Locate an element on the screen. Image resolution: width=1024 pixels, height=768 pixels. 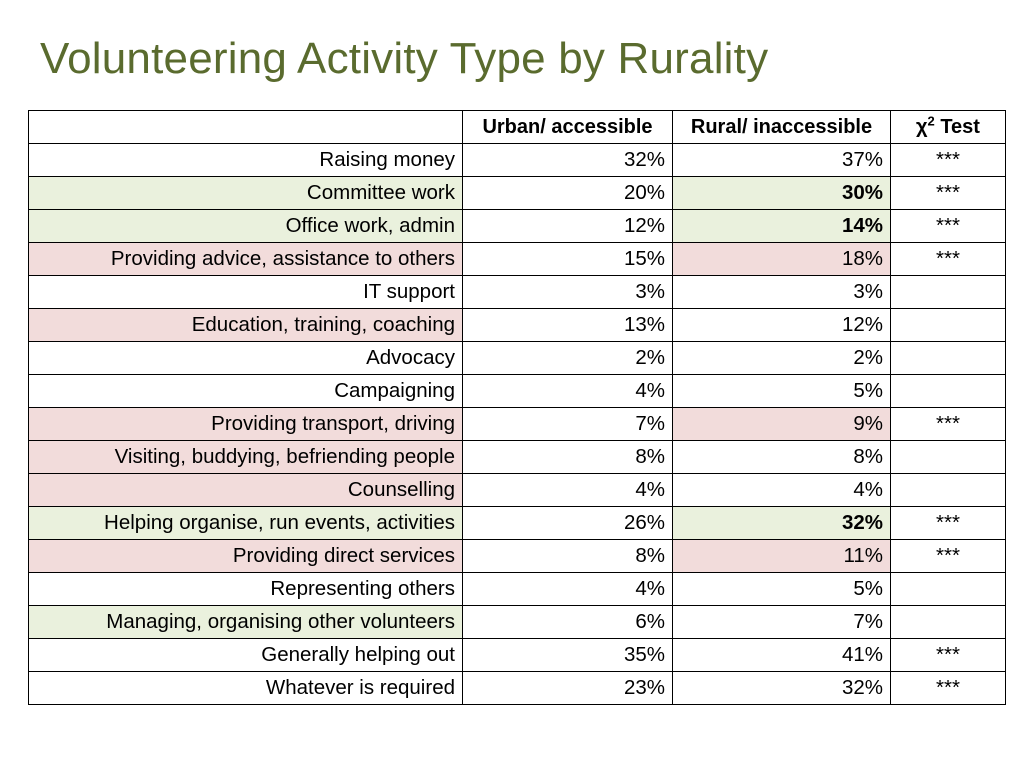
header-label is located at coordinates (245, 127).